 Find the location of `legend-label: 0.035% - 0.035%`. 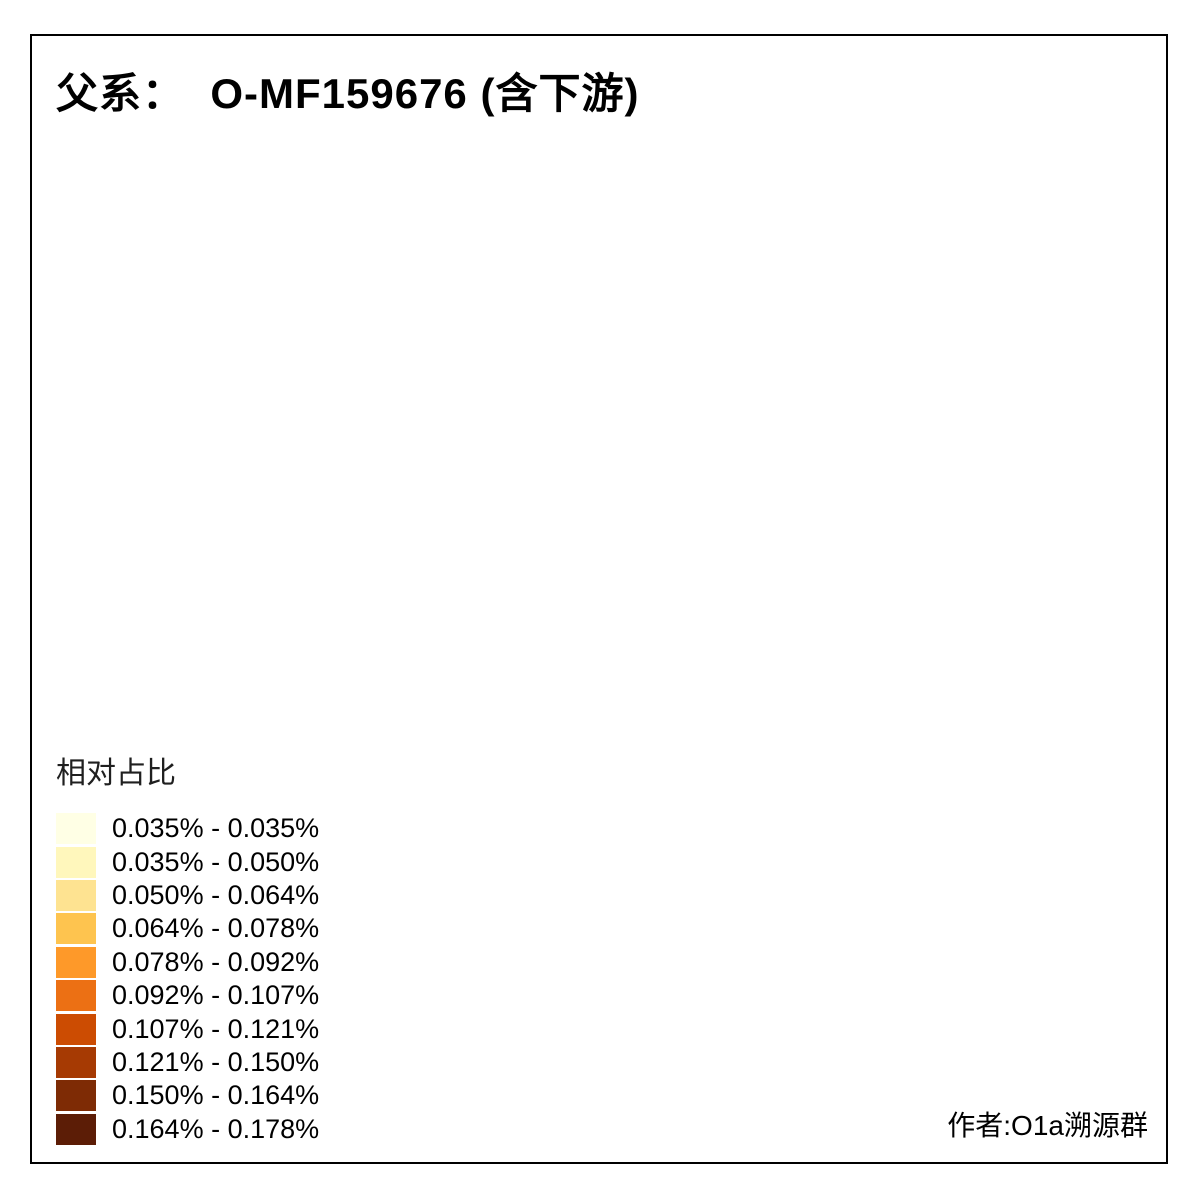

legend-label: 0.035% - 0.035% is located at coordinates (216, 828).